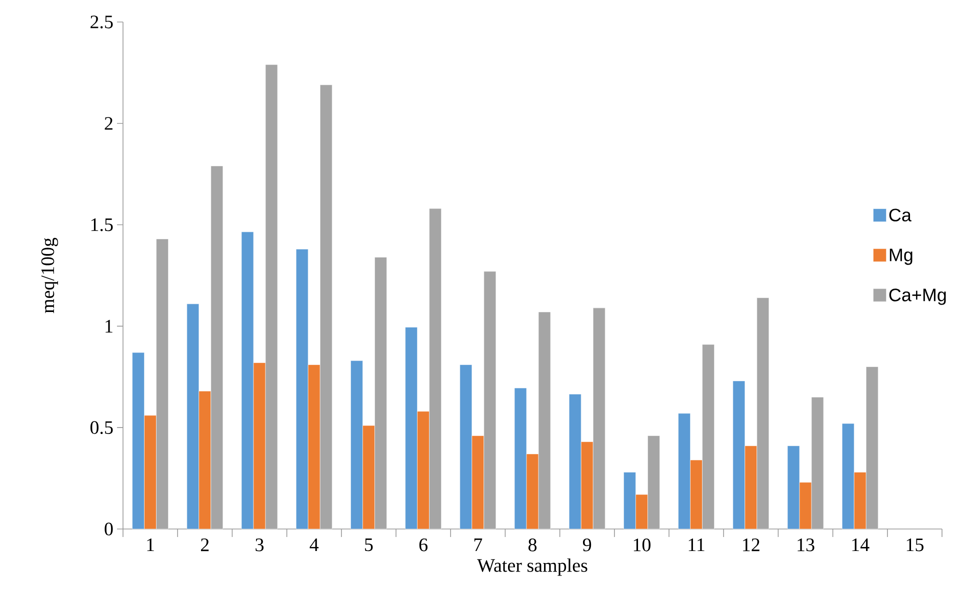 The width and height of the screenshot is (980, 598). Describe the element at coordinates (423, 545) in the screenshot. I see `x-tick-label: 6` at that location.